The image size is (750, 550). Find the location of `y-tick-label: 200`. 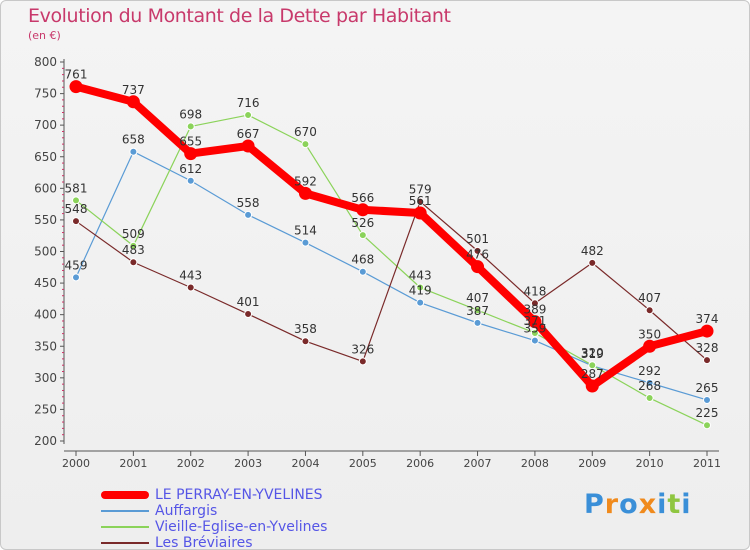

y-tick-label: 200 is located at coordinates (45, 441).